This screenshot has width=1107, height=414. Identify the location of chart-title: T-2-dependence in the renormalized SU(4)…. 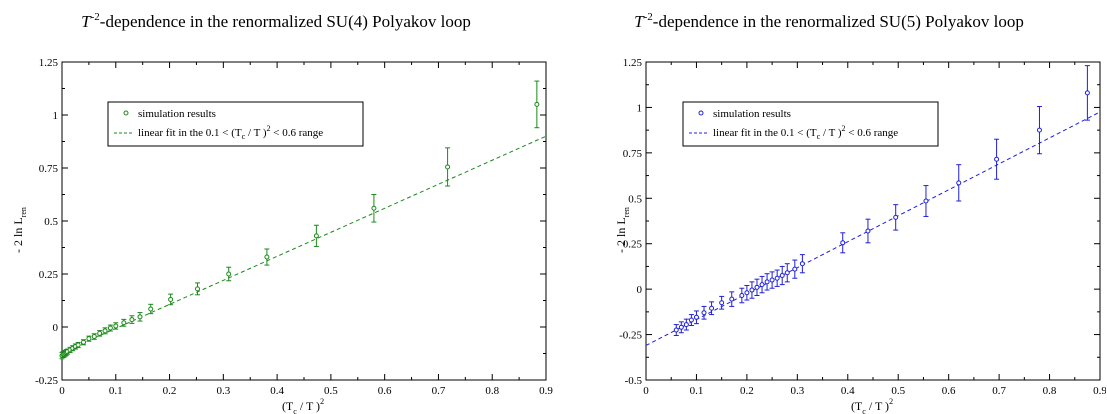
(276, 21).